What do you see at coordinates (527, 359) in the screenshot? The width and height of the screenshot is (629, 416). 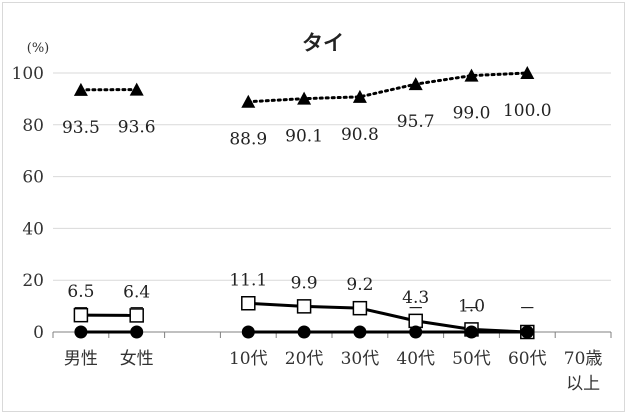 I see `x-tick-label: 60代` at bounding box center [527, 359].